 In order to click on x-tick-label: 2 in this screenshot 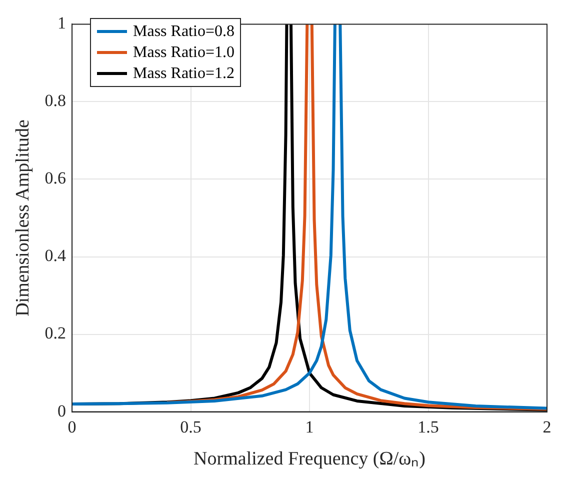, I will do `click(547, 426)`.